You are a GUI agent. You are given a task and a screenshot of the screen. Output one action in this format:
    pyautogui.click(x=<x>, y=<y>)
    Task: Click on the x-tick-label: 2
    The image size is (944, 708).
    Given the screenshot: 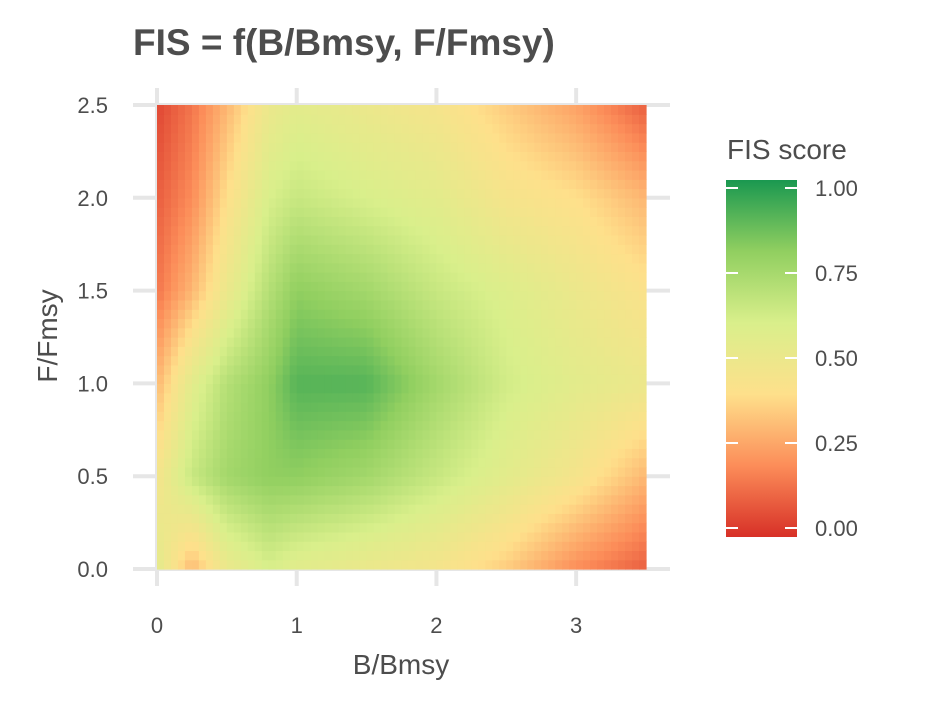 What is the action you would take?
    pyautogui.click(x=436, y=625)
    